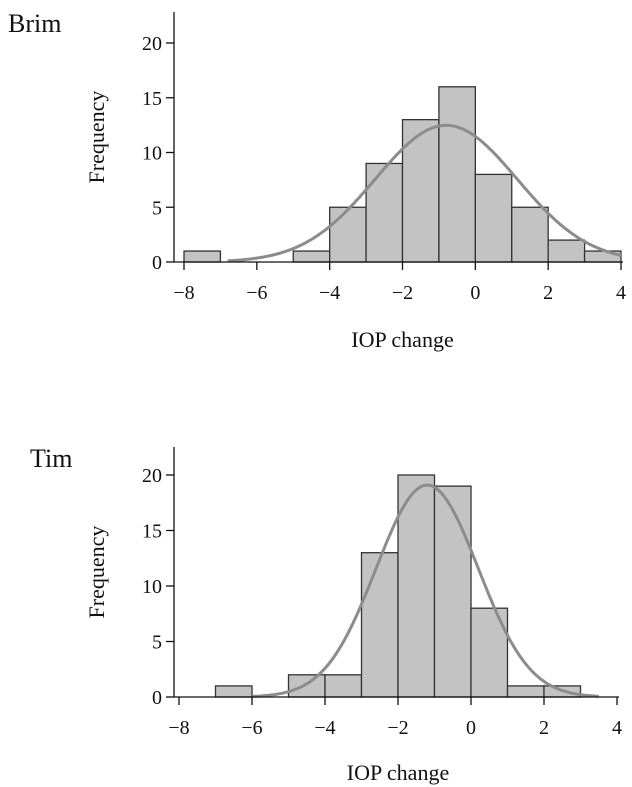 The width and height of the screenshot is (632, 787). Describe the element at coordinates (51, 458) in the screenshot. I see `panel-title: Tim` at that location.